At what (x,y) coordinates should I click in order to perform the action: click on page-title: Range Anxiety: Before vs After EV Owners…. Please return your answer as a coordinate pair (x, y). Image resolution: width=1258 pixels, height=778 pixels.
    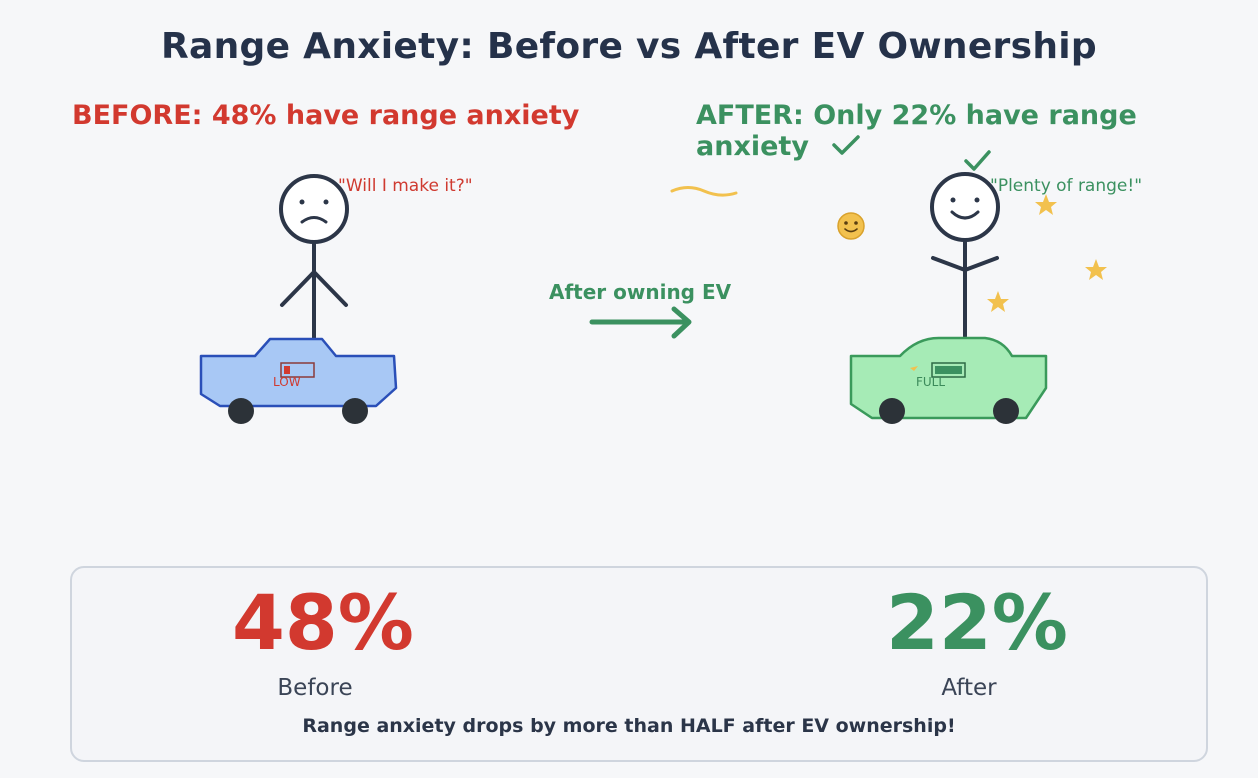
    Looking at the image, I should click on (629, 46).